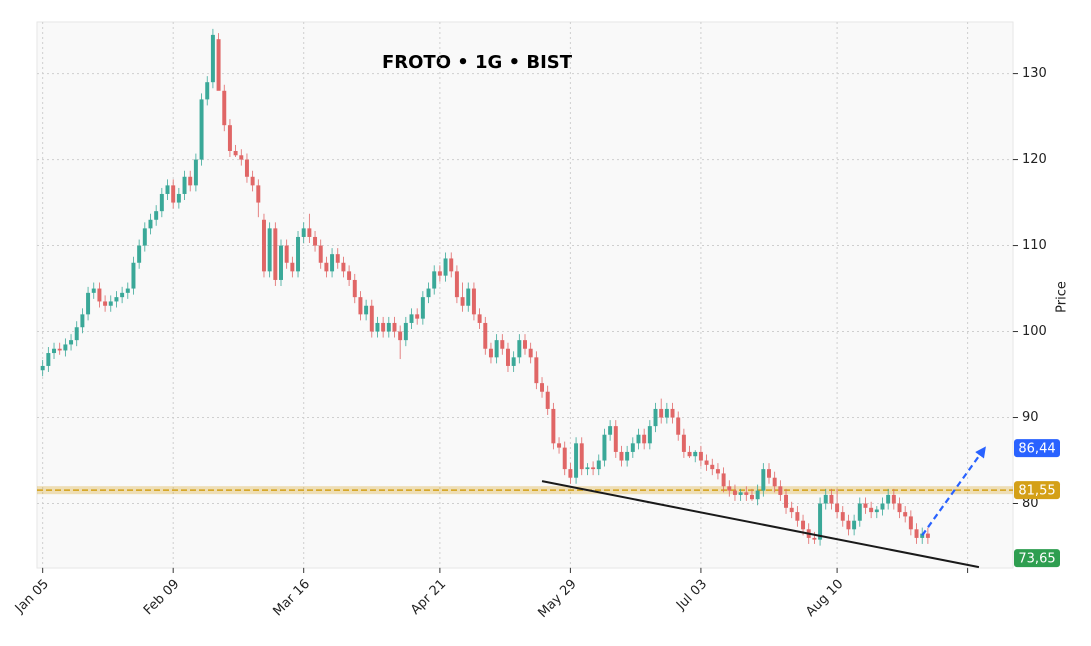 The height and width of the screenshot is (646, 1091). Describe the element at coordinates (1030, 503) in the screenshot. I see `y-tick-label: 80` at that location.